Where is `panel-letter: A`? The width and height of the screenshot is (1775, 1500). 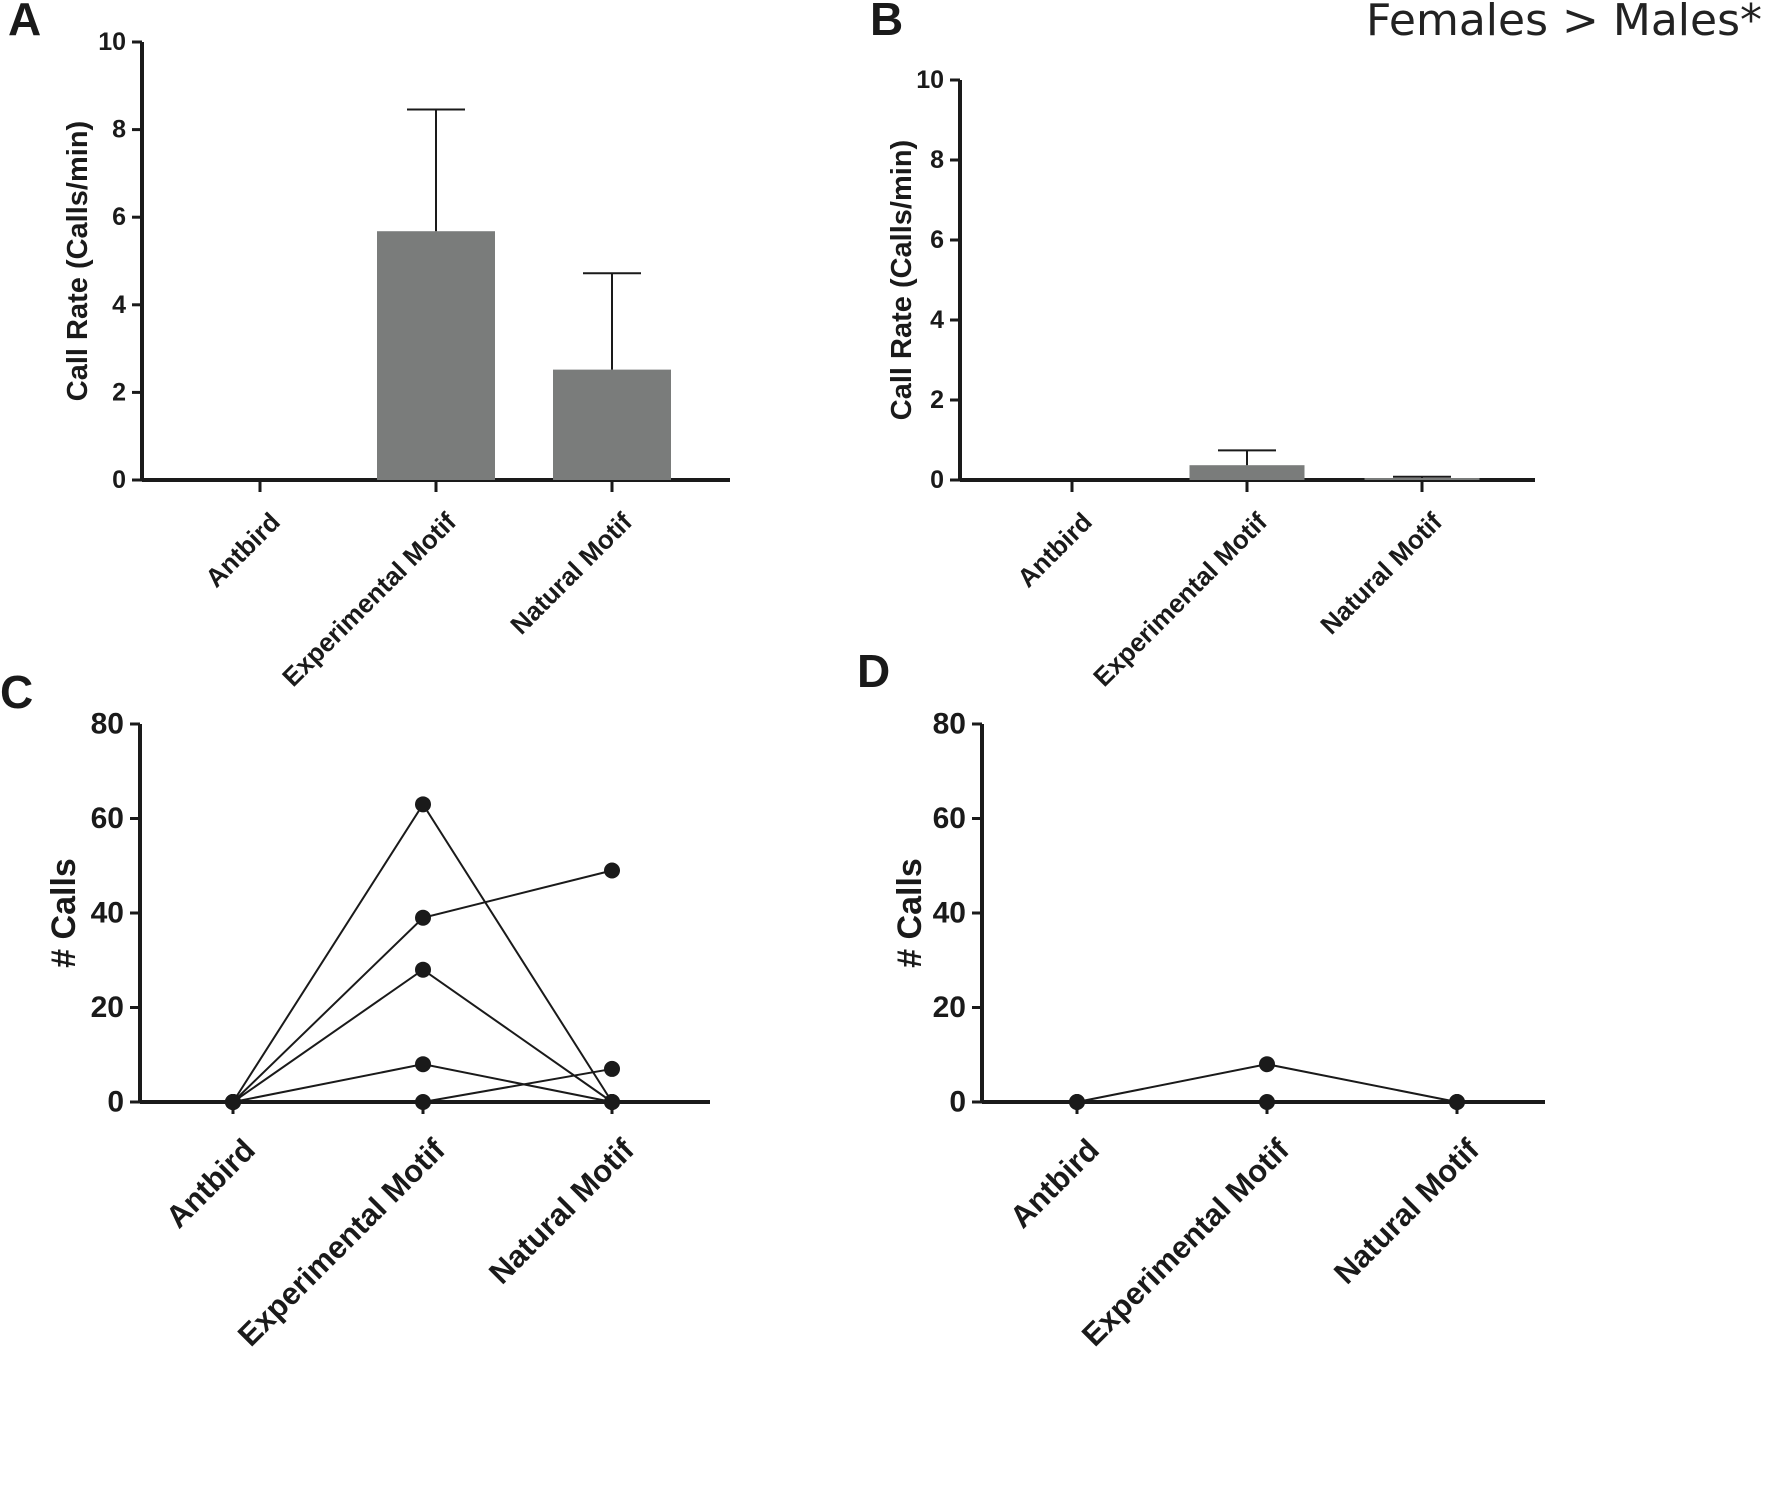
panel-letter: A is located at coordinates (24, 22).